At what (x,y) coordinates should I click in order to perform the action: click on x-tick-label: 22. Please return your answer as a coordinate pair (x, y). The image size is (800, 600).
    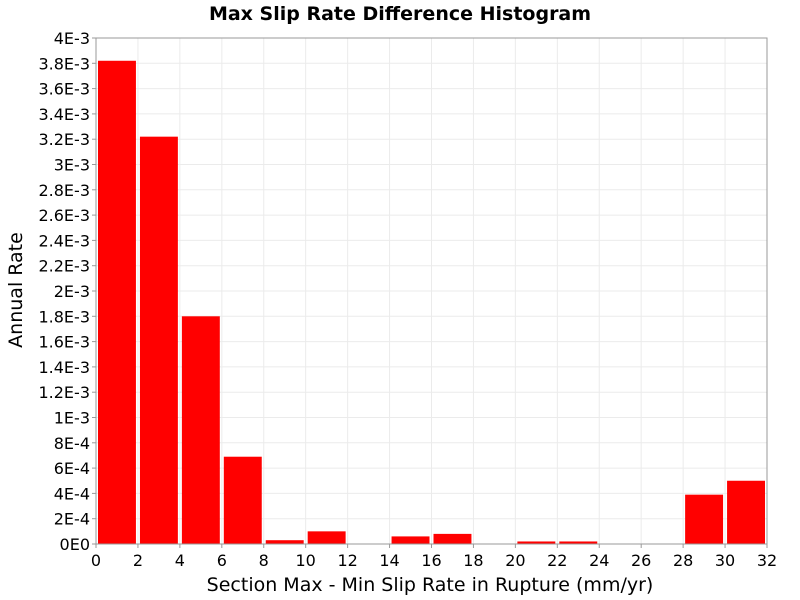
    Looking at the image, I should click on (557, 560).